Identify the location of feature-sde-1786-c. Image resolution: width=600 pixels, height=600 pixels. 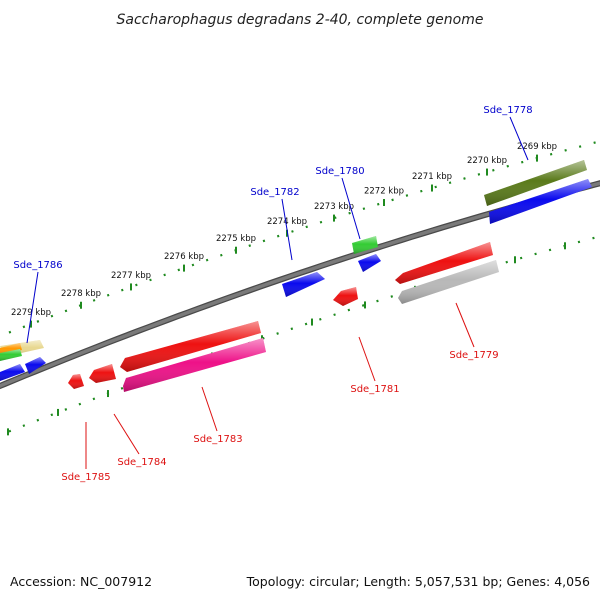
(12, 372).